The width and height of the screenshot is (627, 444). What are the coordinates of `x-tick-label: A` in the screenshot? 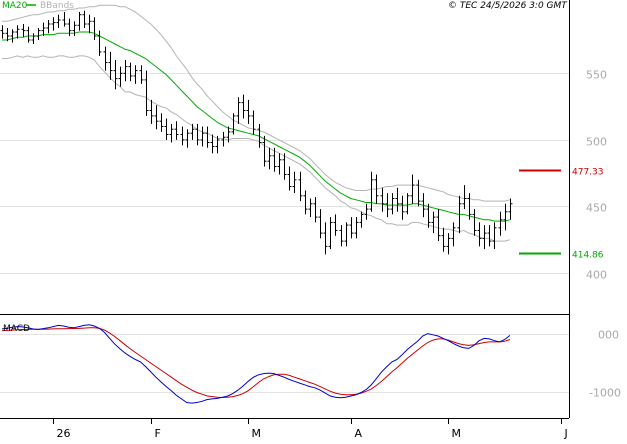 It's located at (359, 433).